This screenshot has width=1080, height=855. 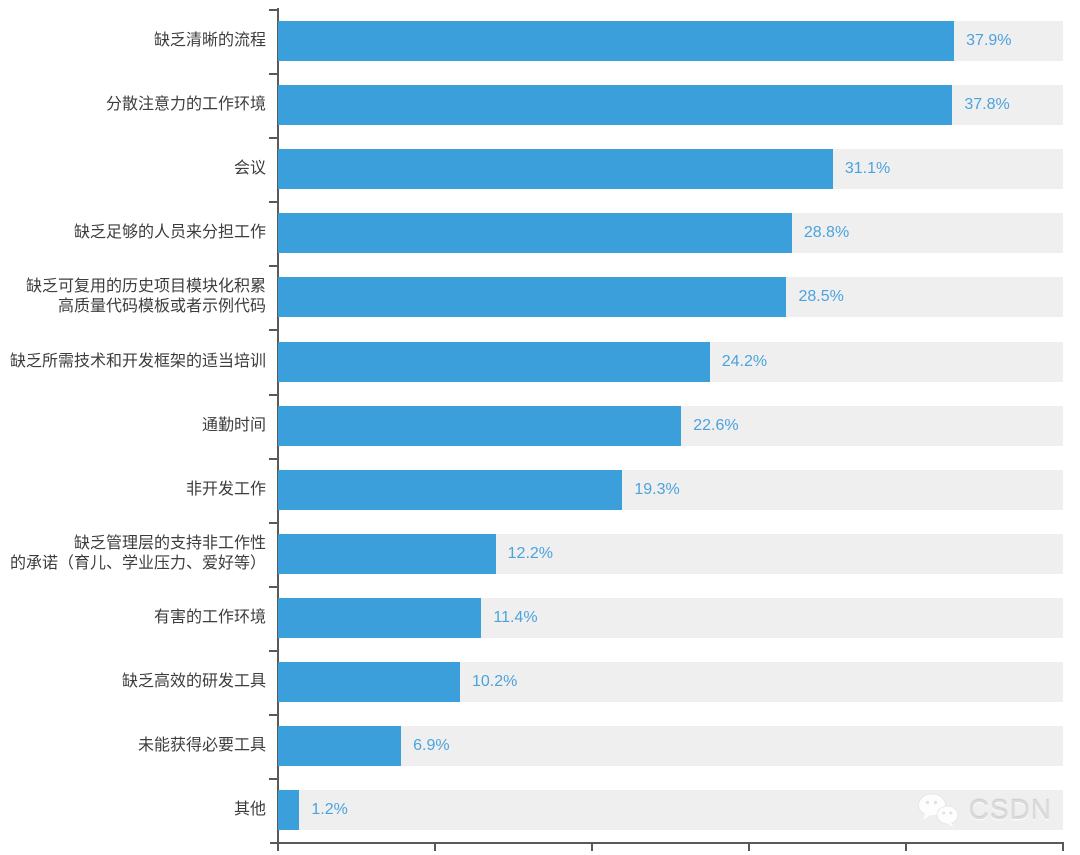 I want to click on bar-track: 6.9%, so click(x=670, y=746).